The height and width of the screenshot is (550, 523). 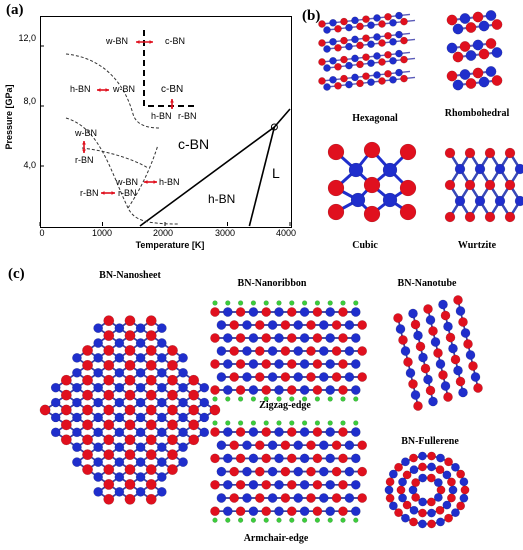 I want to click on x-tick-label: 0, so click(x=42, y=233).